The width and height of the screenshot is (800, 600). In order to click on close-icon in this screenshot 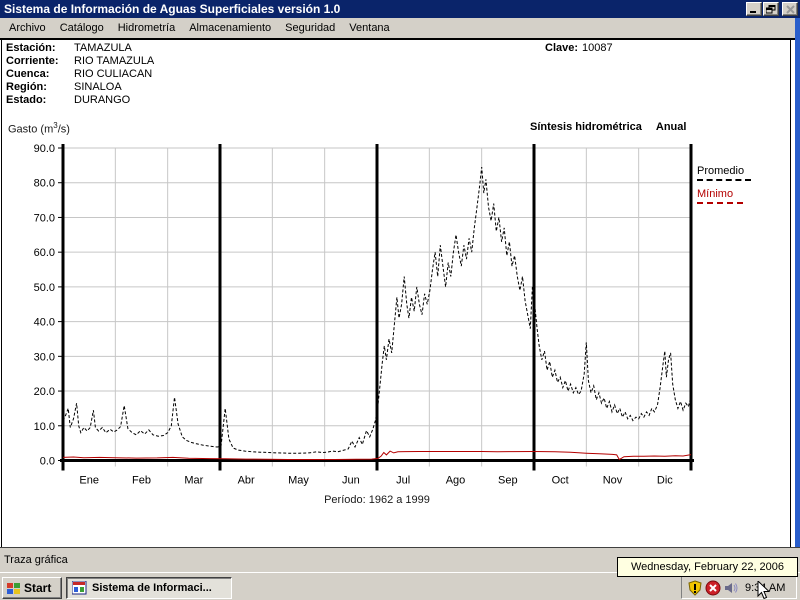, I will do `click(790, 9)`.